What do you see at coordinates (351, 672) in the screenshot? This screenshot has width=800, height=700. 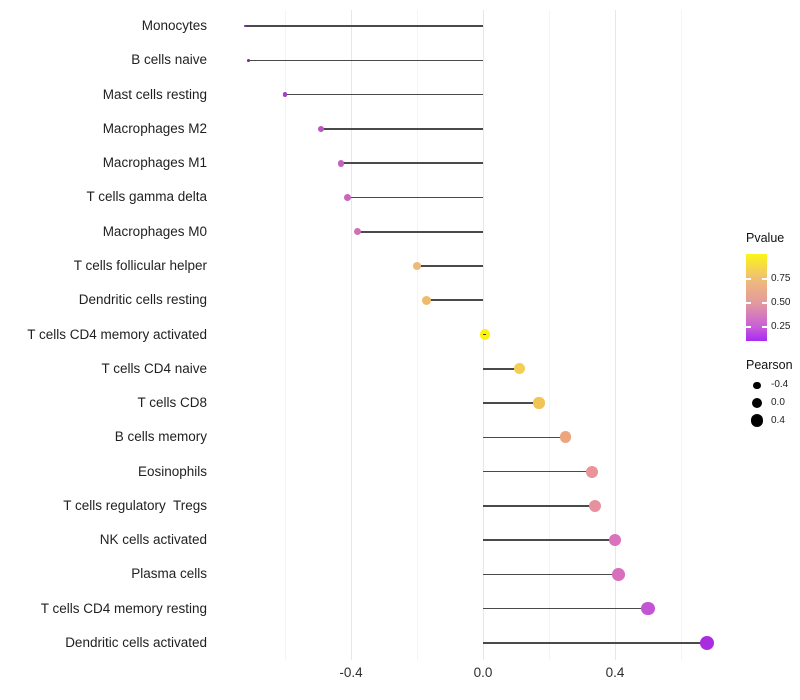 I see `x-tick-label: -0.4` at bounding box center [351, 672].